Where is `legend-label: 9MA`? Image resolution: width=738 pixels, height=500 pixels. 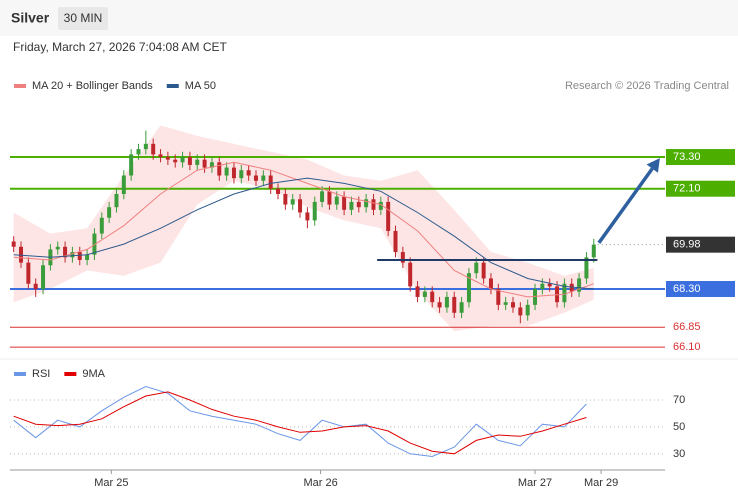 legend-label: 9MA is located at coordinates (93, 374).